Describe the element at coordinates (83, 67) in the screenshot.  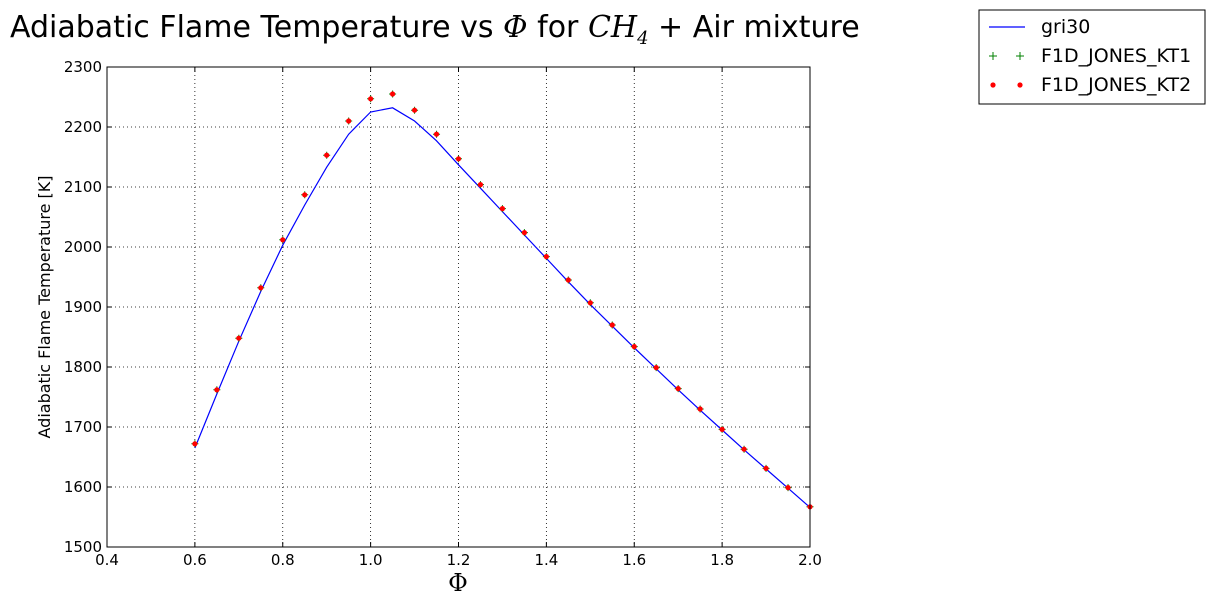
I see `y-tick-label: 2300` at that location.